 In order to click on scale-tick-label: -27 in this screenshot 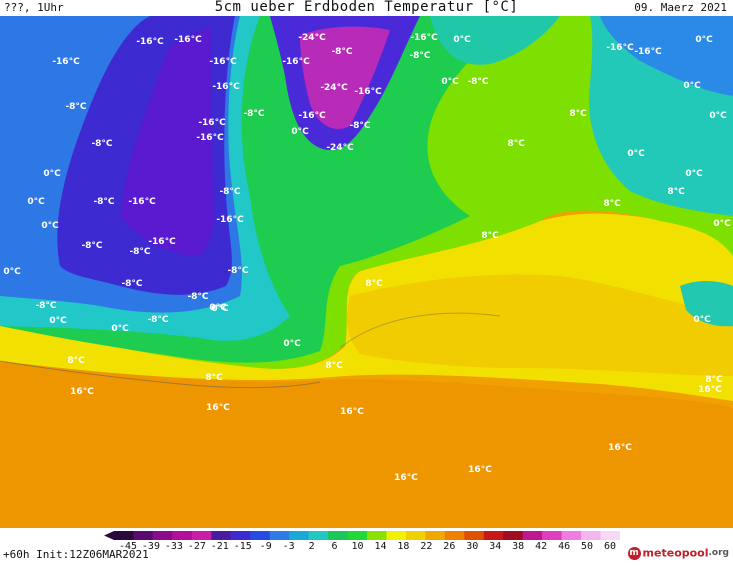, I will do `click(196, 546)`.